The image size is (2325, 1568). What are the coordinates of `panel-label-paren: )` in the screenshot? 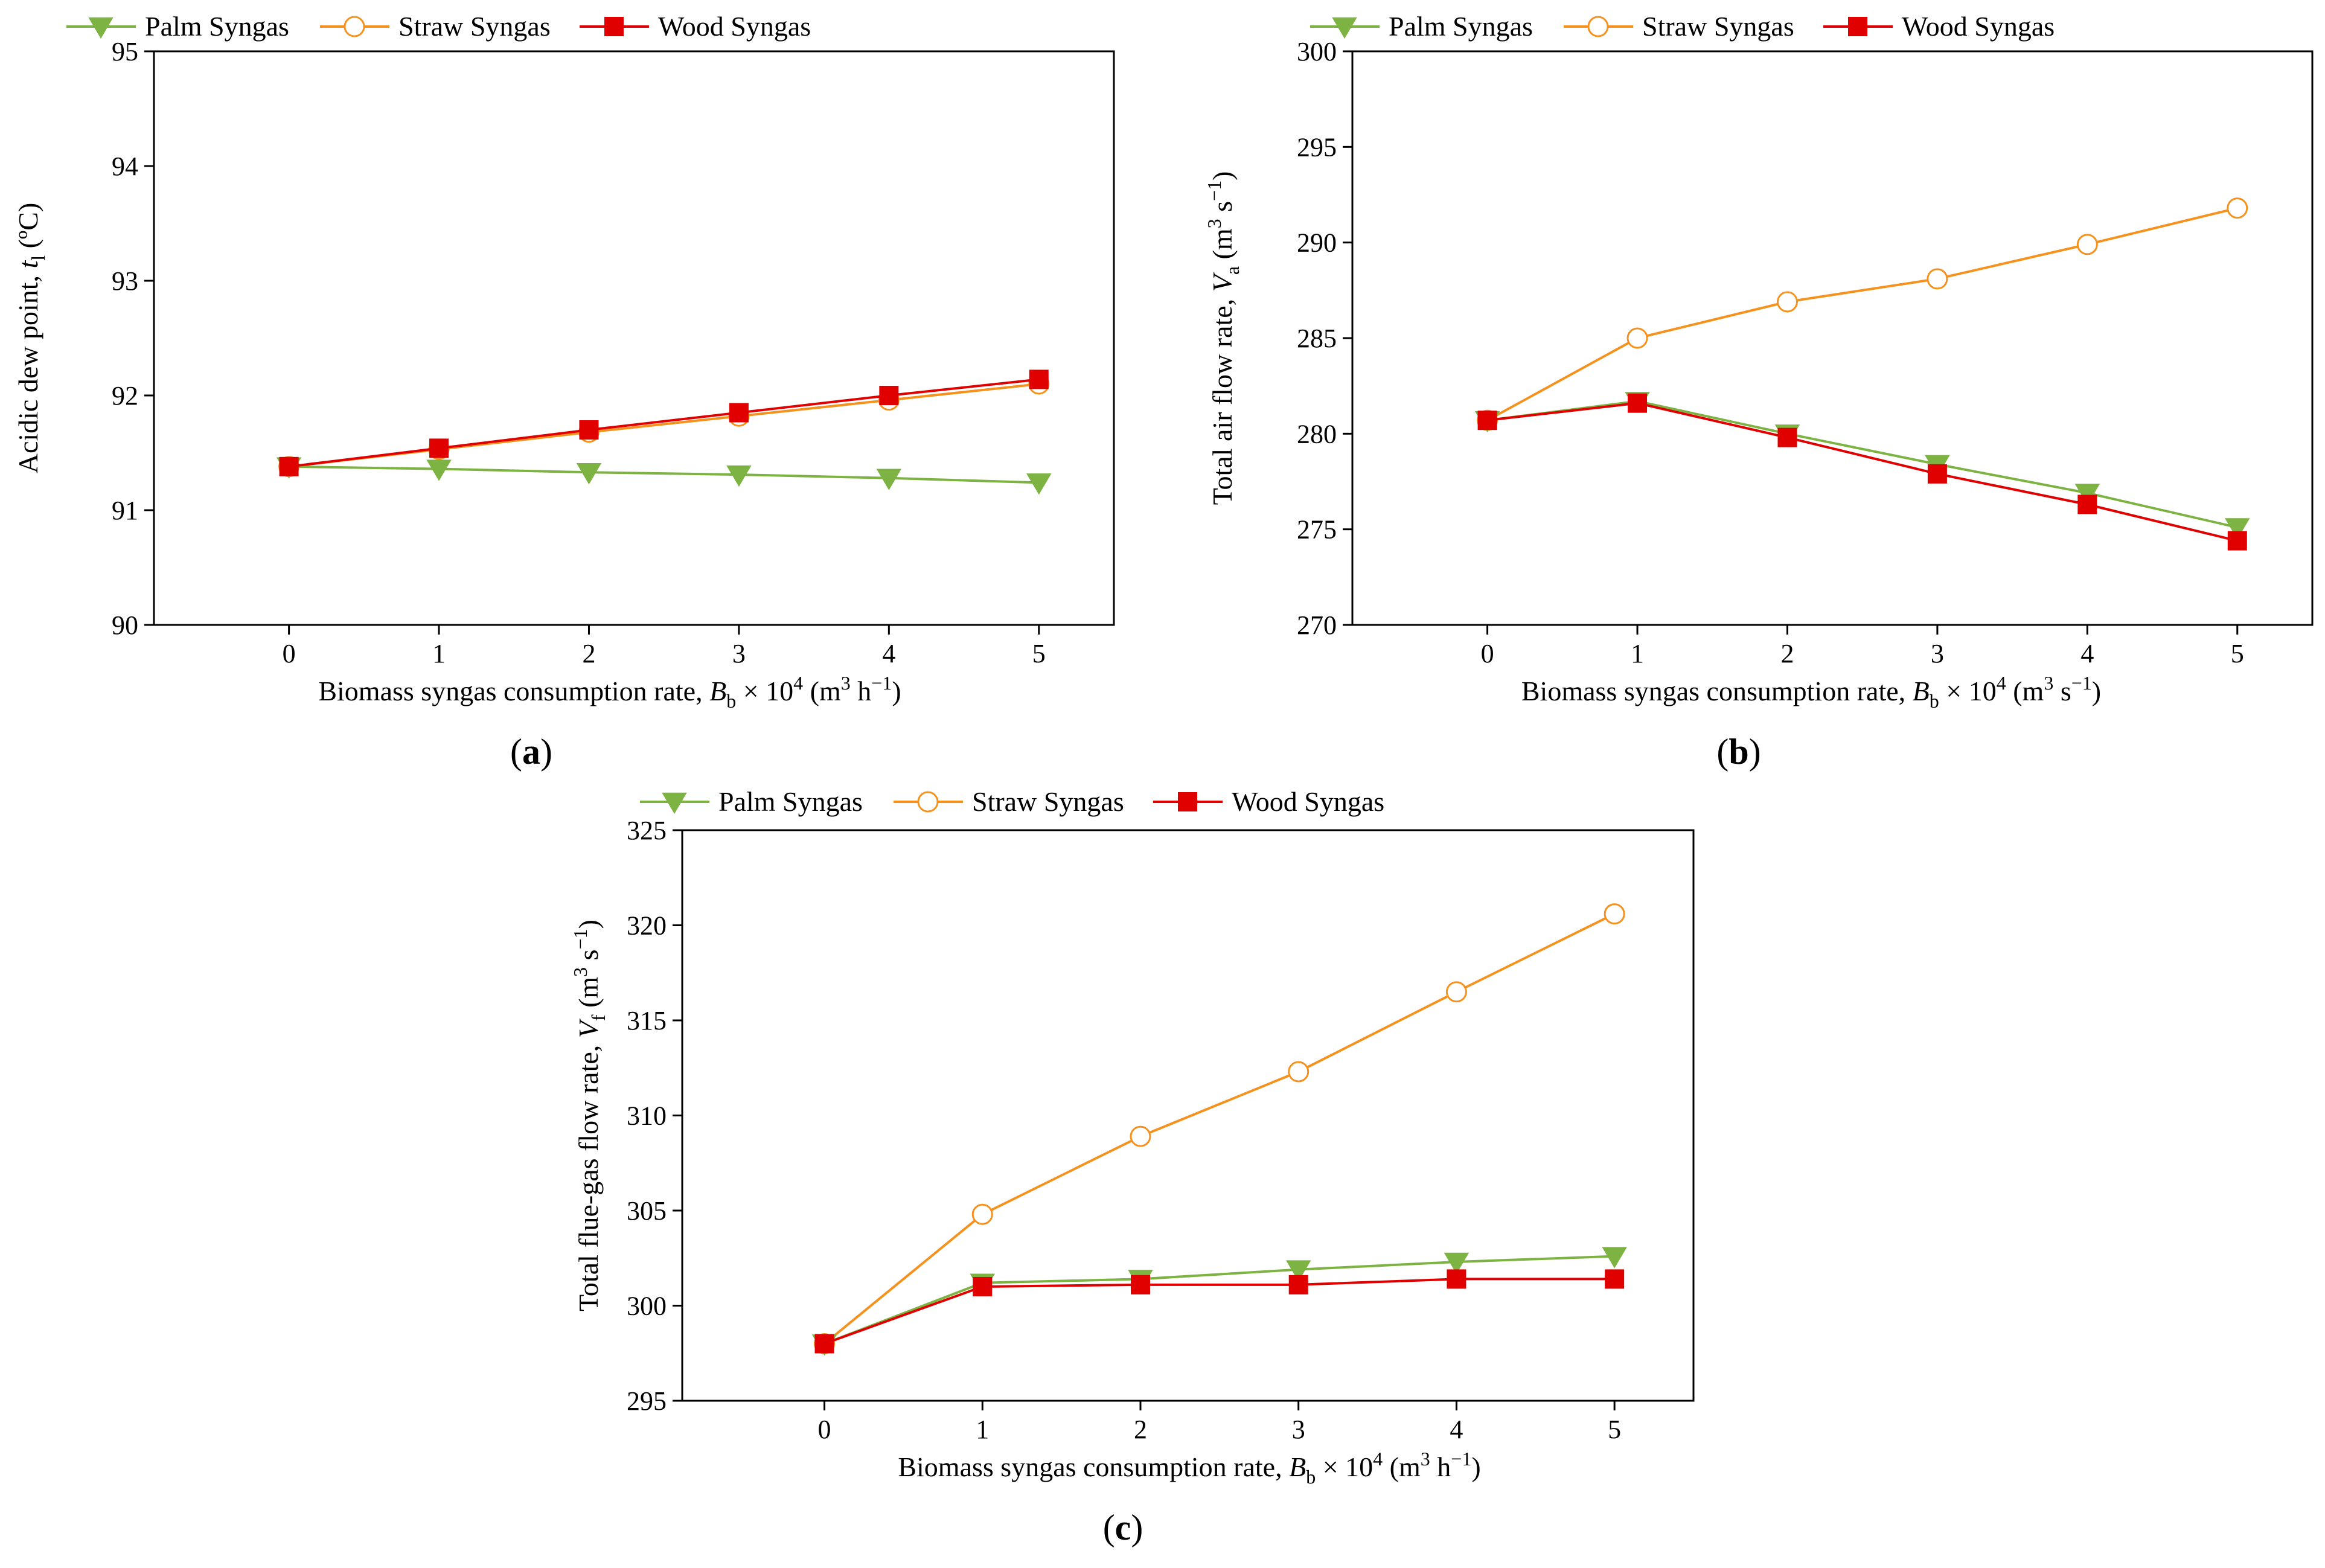 It's located at (546, 752).